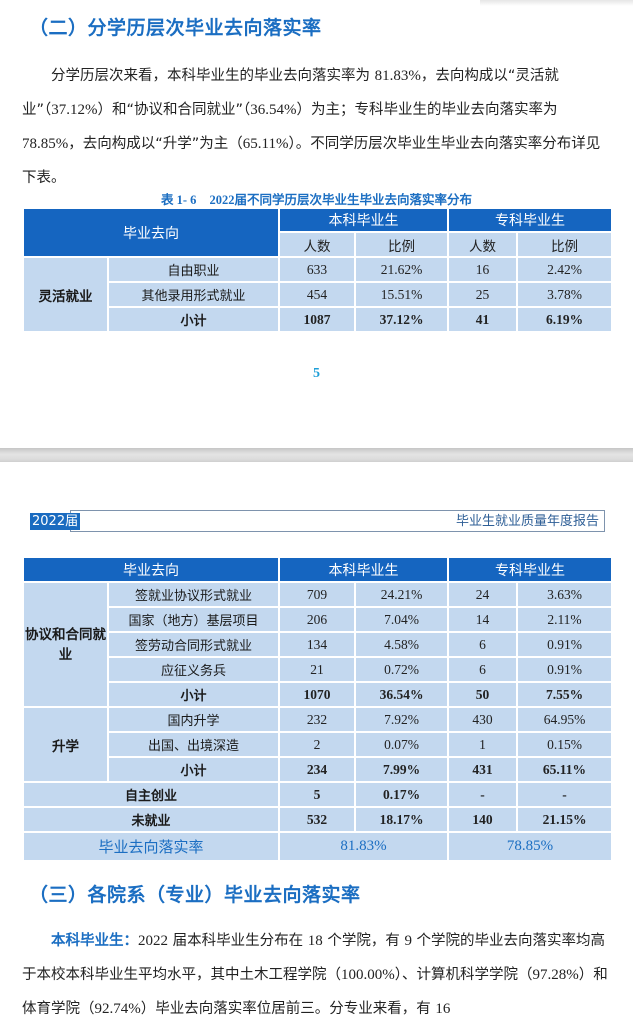 The width and height of the screenshot is (633, 1026). What do you see at coordinates (482, 319) in the screenshot?
I see `j-count: 41` at bounding box center [482, 319].